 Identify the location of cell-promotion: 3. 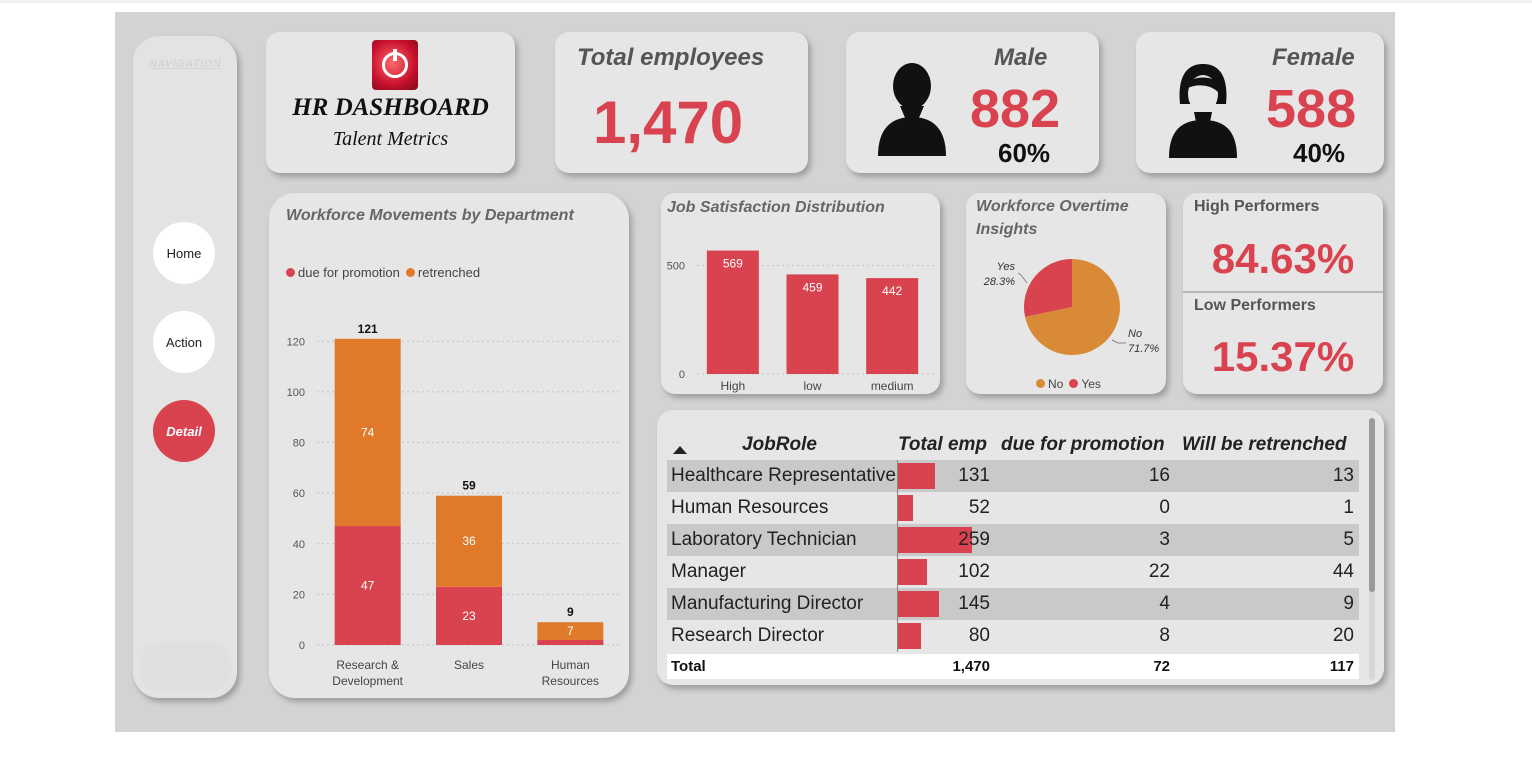
(1164, 539).